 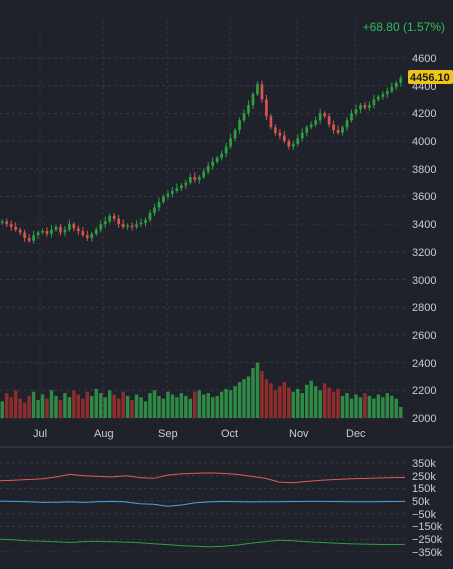 What do you see at coordinates (427, 540) in the screenshot?
I see `indicator-tick: −250k` at bounding box center [427, 540].